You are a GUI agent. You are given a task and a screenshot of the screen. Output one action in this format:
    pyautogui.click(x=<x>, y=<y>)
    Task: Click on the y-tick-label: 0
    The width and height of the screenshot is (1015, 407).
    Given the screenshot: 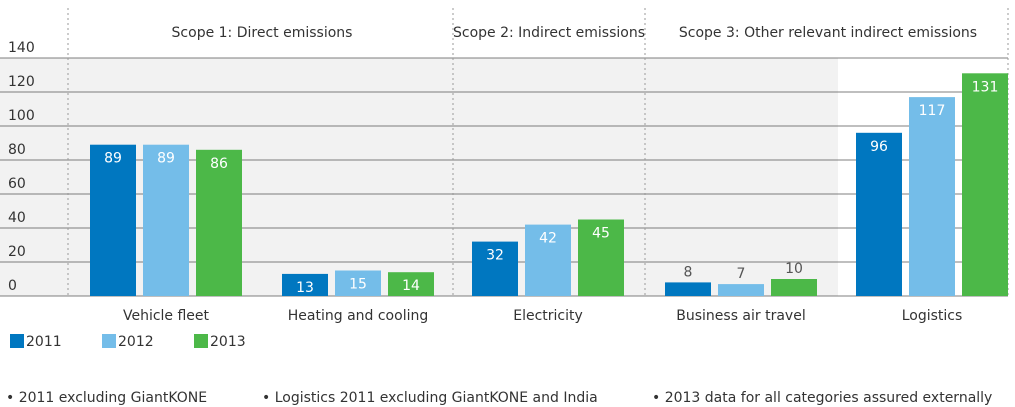 What is the action you would take?
    pyautogui.click(x=12, y=286)
    